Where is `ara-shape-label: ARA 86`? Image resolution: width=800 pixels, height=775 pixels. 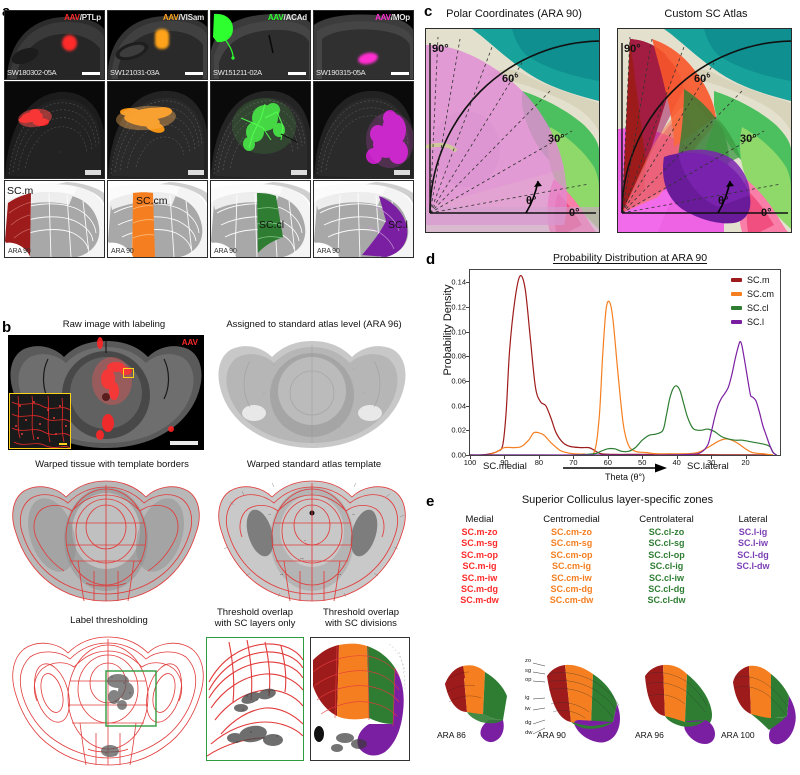 ara-shape-label: ARA 86 is located at coordinates (451, 735).